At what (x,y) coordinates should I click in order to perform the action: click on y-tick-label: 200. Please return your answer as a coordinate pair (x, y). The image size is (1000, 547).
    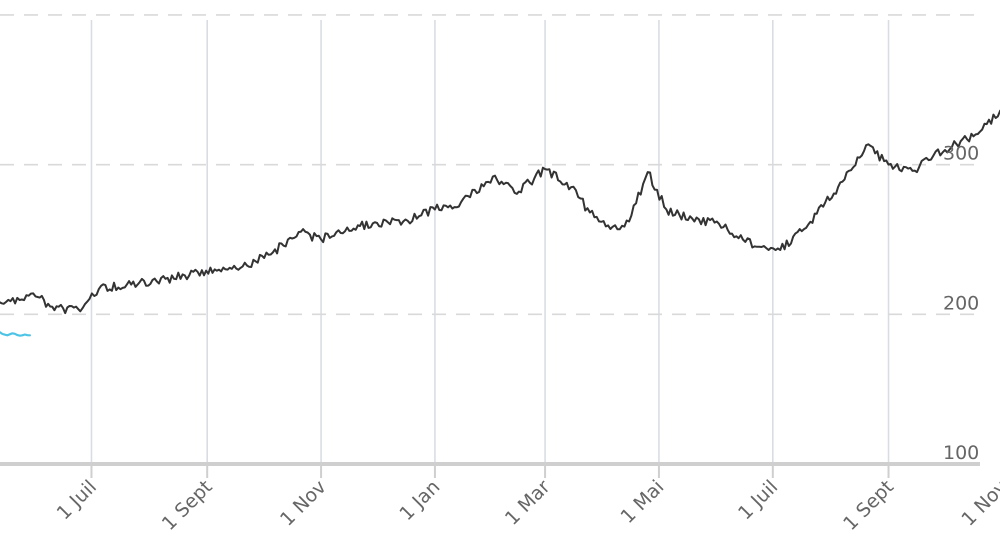
    Looking at the image, I should click on (961, 303).